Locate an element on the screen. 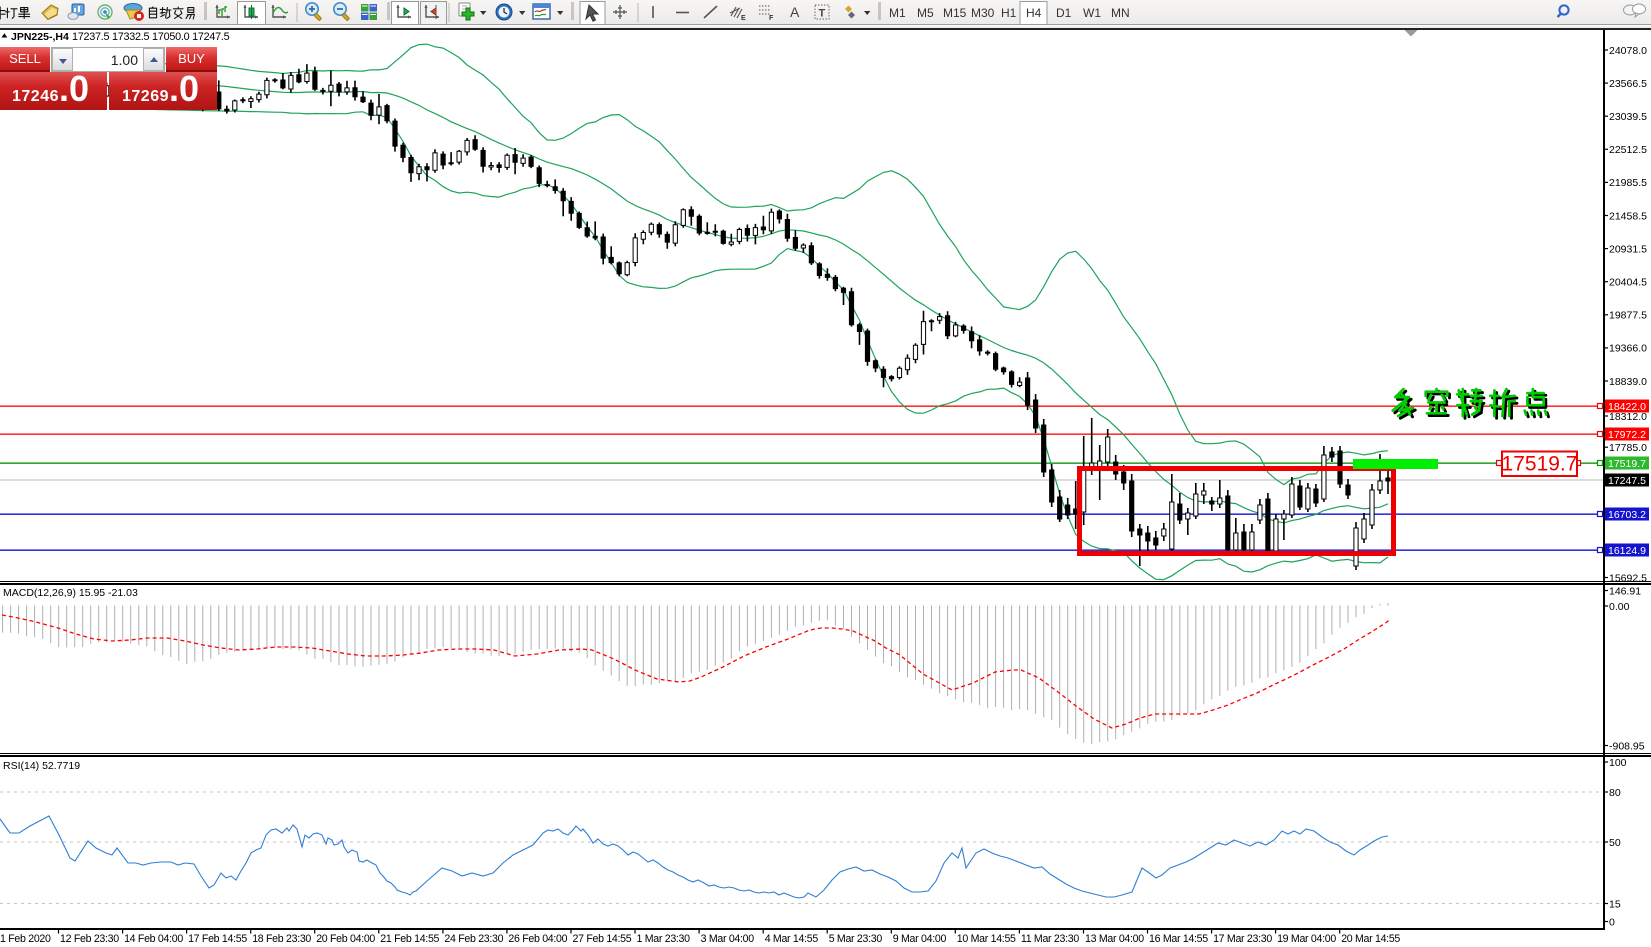 The height and width of the screenshot is (947, 1651). svg-text: -908.95 is located at coordinates (1627, 746).